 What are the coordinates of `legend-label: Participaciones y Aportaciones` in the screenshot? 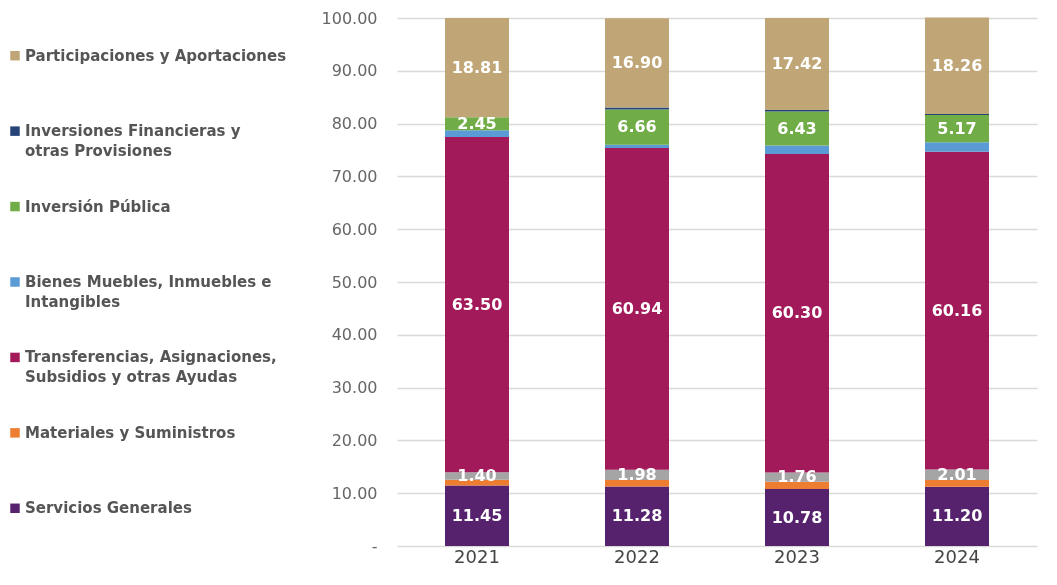 It's located at (156, 55).